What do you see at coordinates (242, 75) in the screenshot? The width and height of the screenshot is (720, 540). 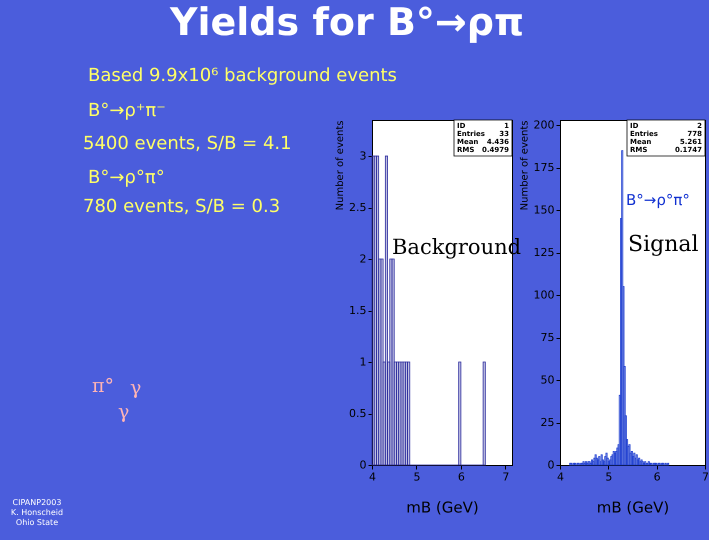 I see `text: Based 9.9x10⁶ background events` at bounding box center [242, 75].